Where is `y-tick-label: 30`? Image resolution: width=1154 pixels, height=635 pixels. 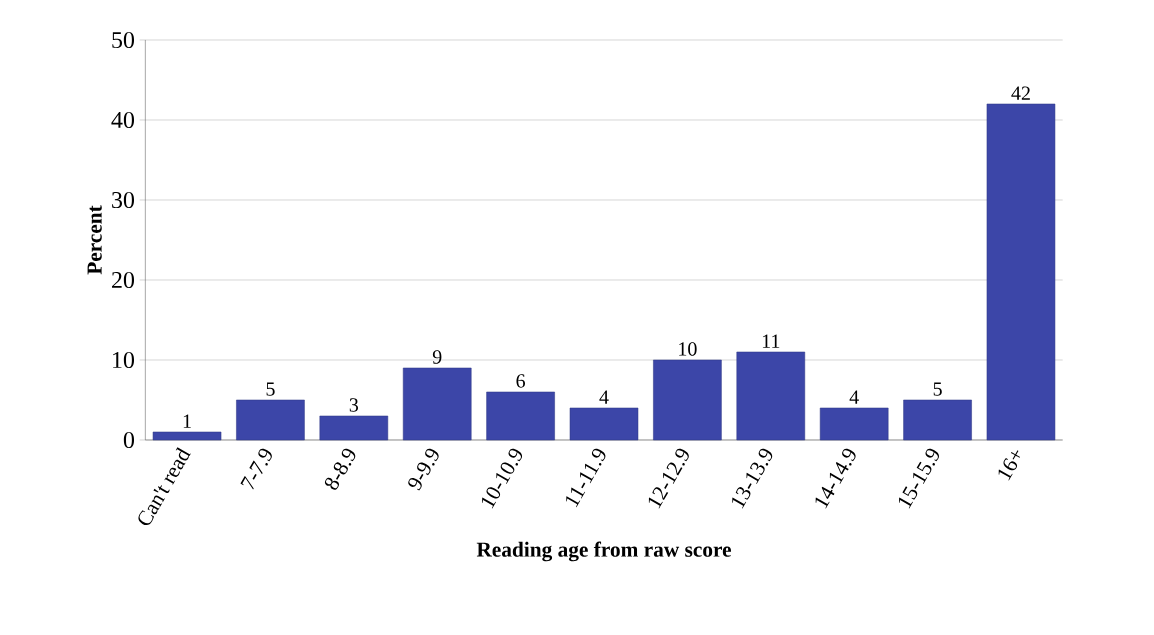 y-tick-label: 30 is located at coordinates (123, 200).